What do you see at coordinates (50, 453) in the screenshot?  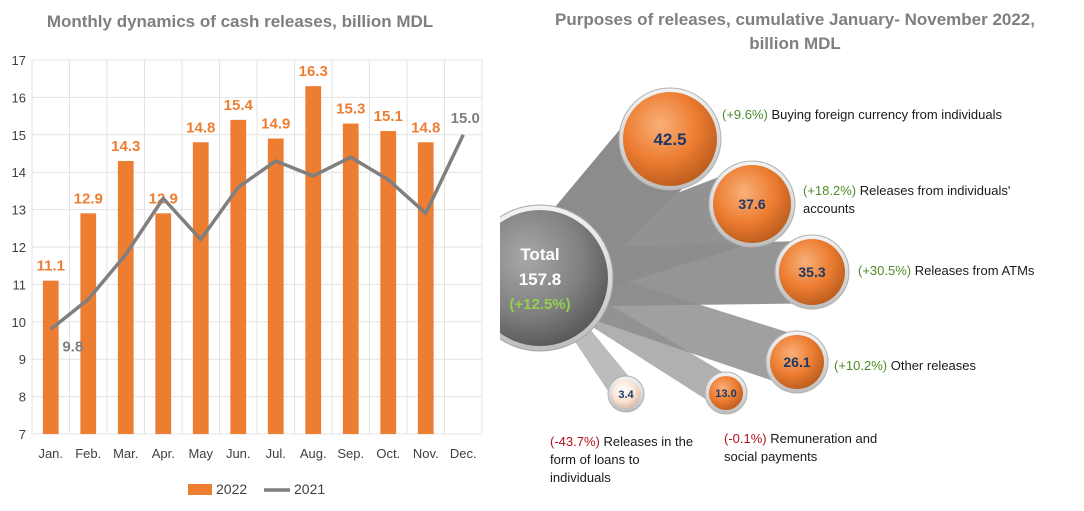 I see `x-tick-label: Jan.` at bounding box center [50, 453].